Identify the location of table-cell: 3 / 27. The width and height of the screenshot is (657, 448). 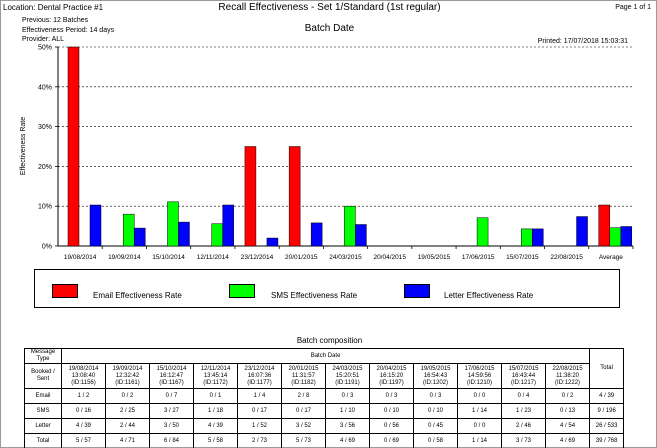
(171, 411).